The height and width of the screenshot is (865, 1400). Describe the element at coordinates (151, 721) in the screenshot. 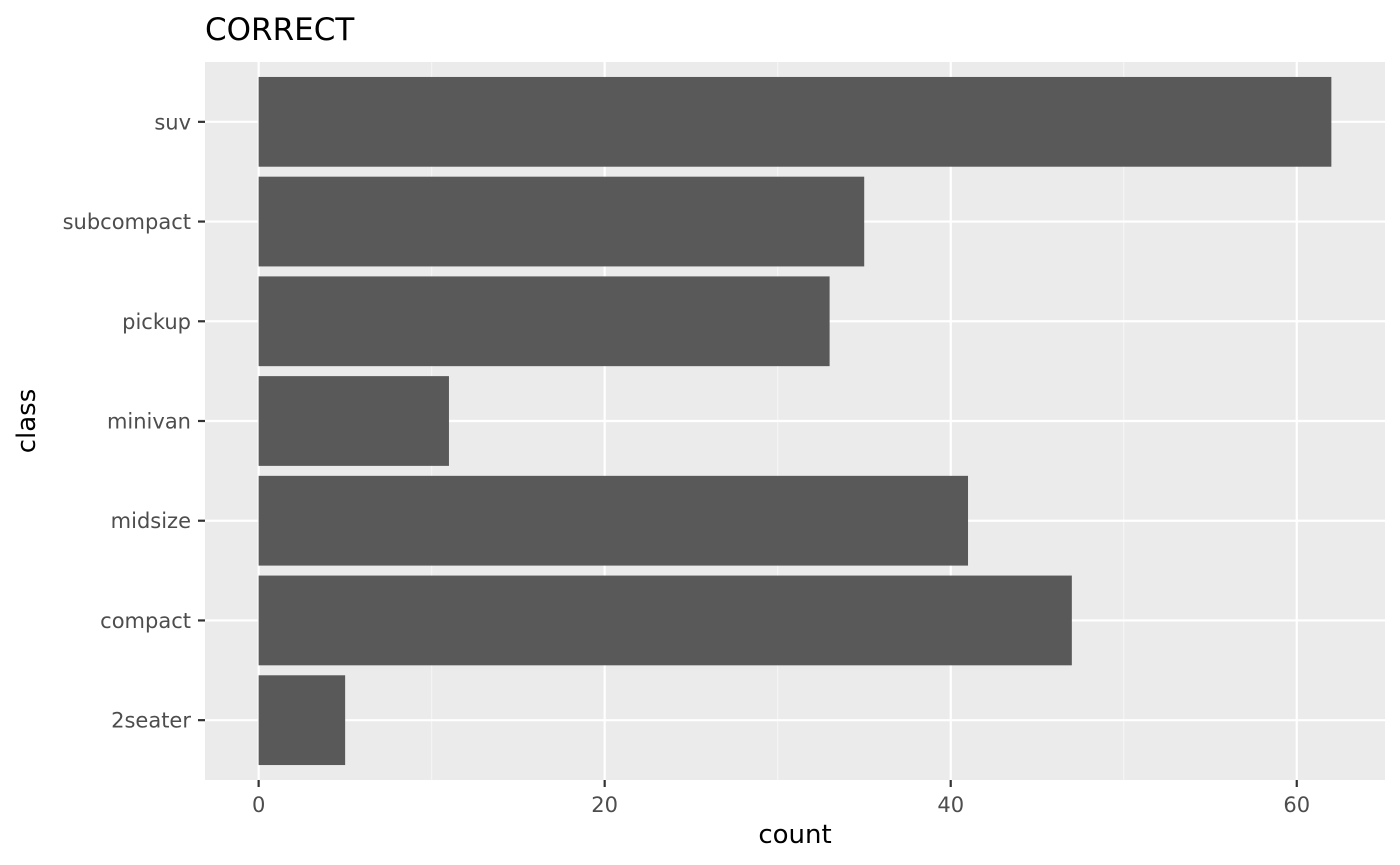

I see `y-tick-label: 2seater` at that location.